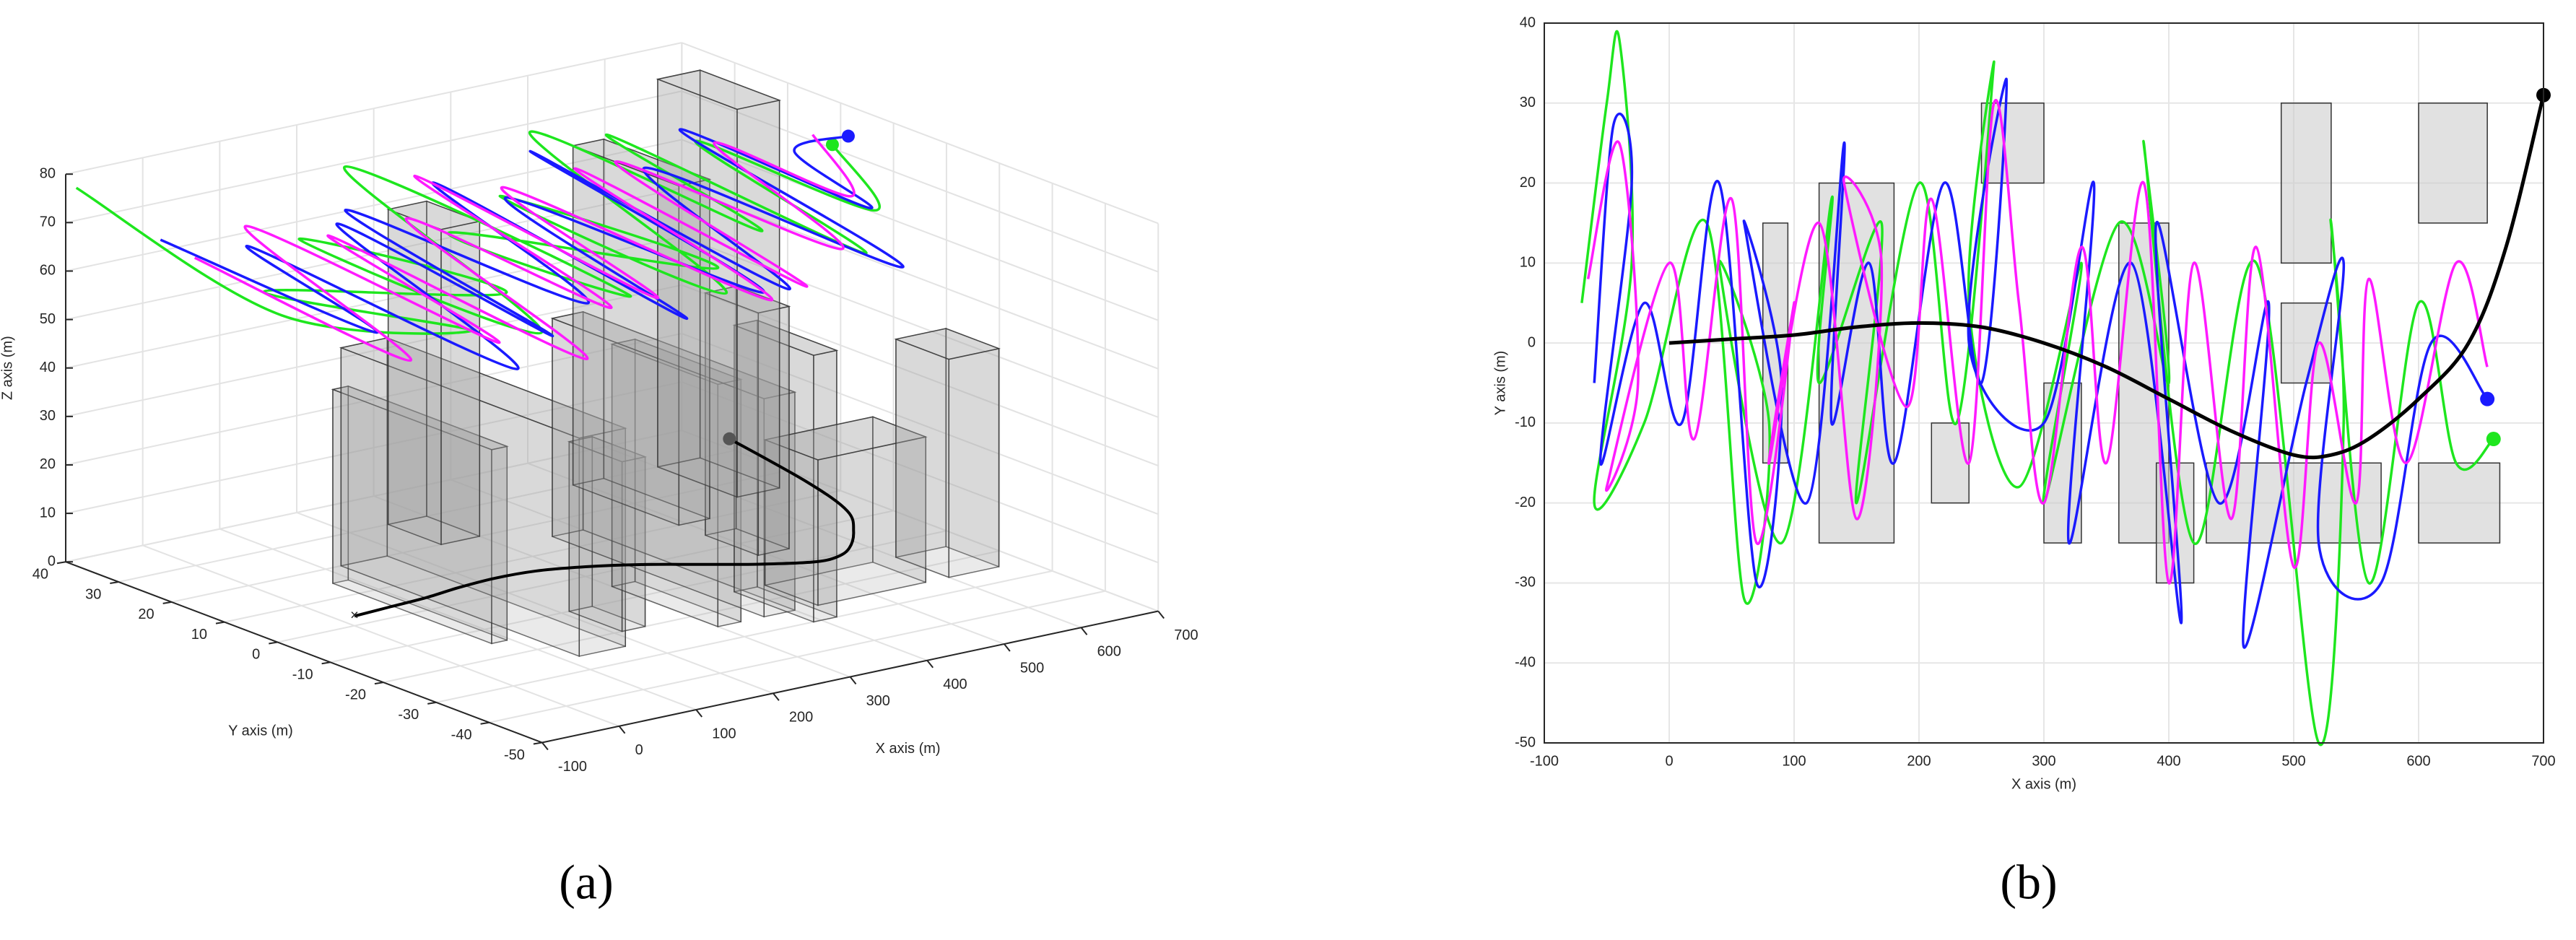 This screenshot has height=940, width=2576. What do you see at coordinates (256, 655) in the screenshot?
I see `y-tick-label: 0` at bounding box center [256, 655].